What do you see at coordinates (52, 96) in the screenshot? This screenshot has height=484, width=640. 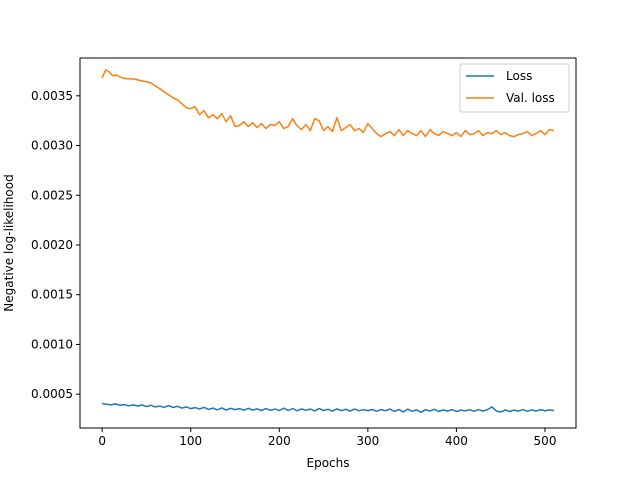 I see `y-tick-label: 0.0035` at bounding box center [52, 96].